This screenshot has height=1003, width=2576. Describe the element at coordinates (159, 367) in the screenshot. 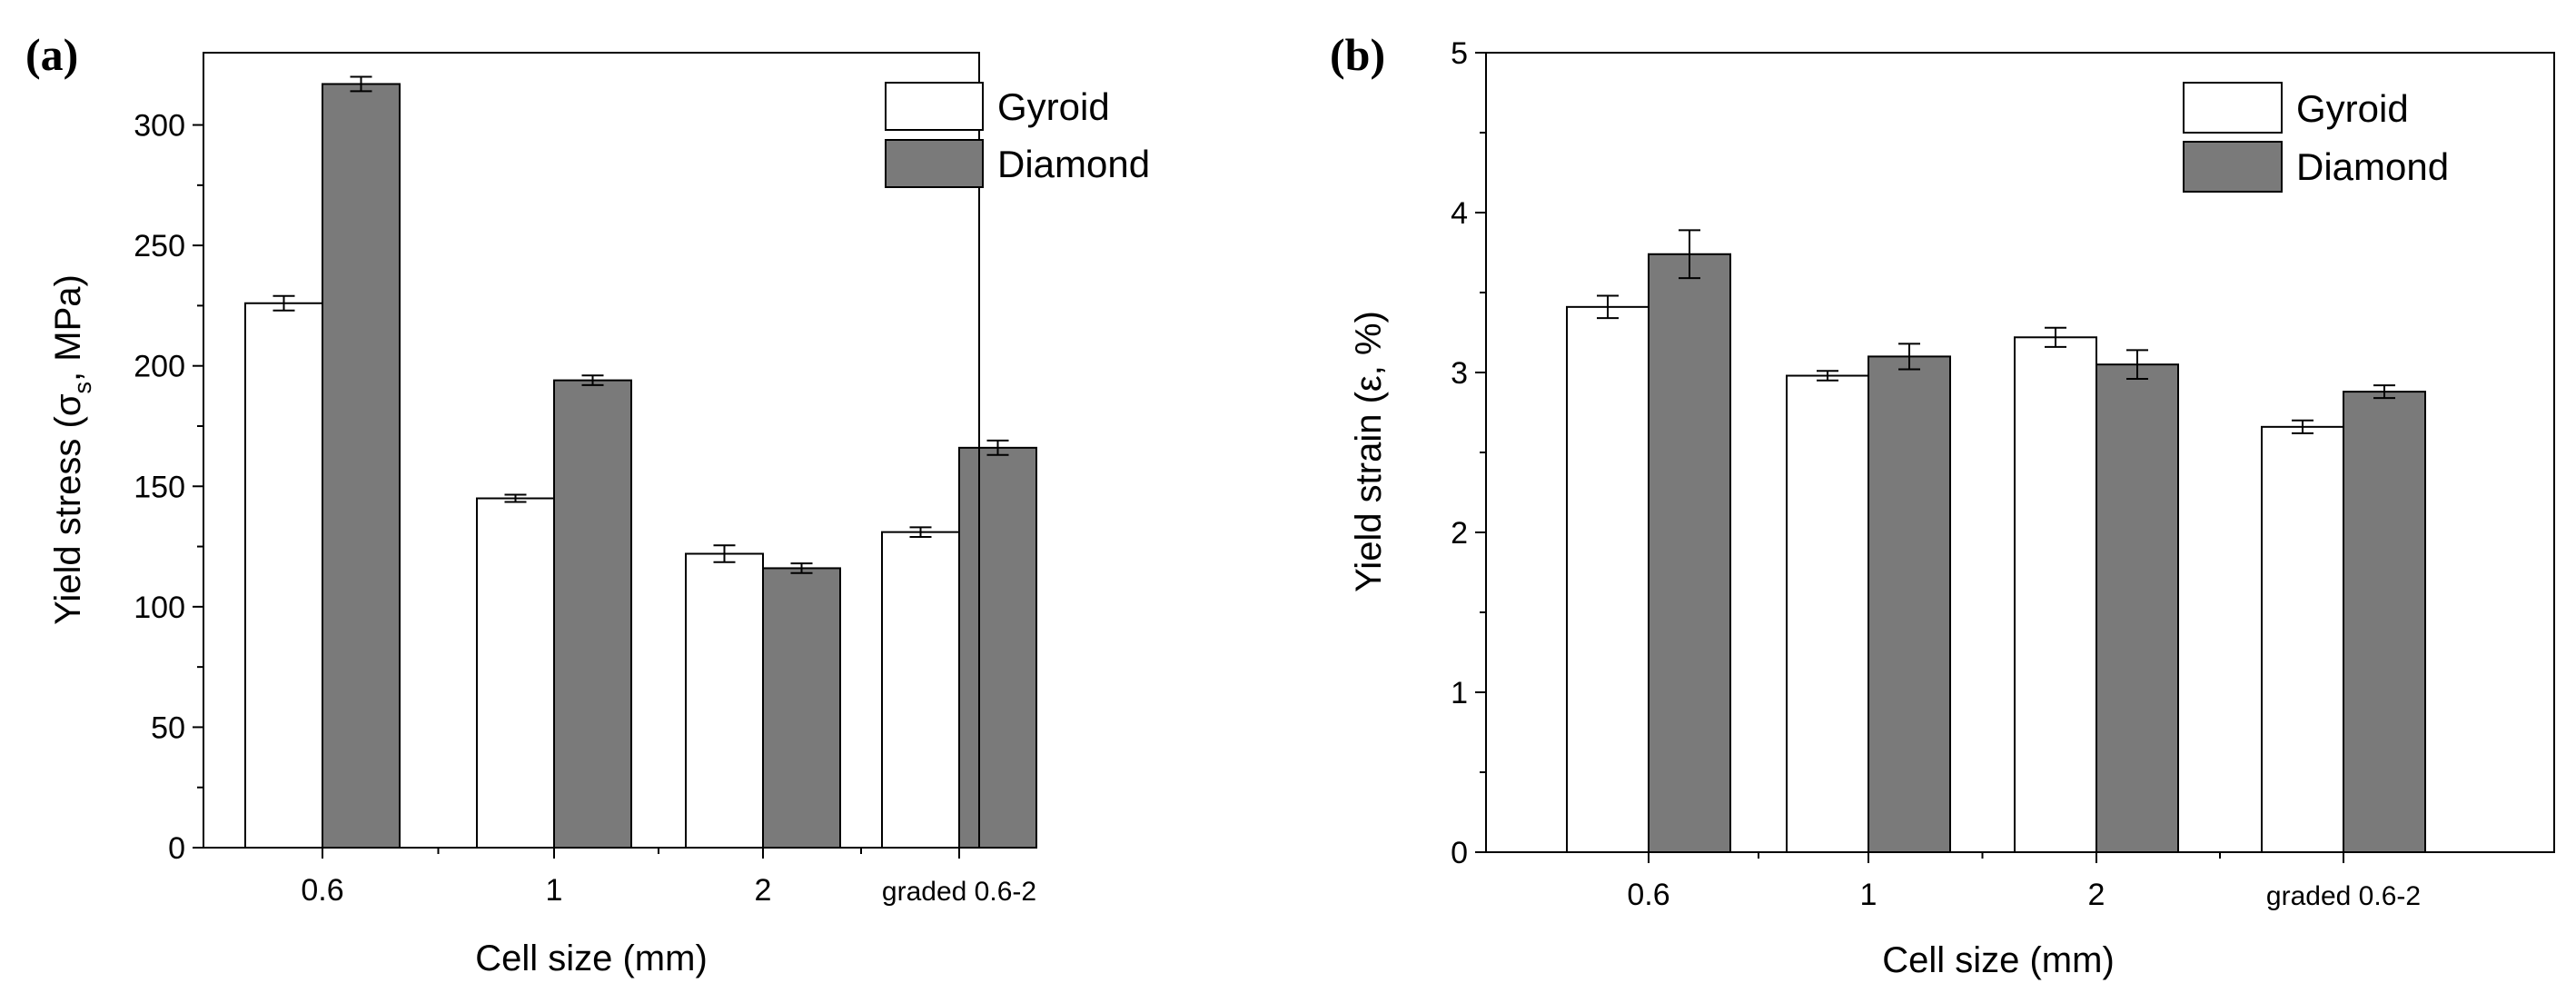

I see `y-tick-label-a-4: 200` at that location.